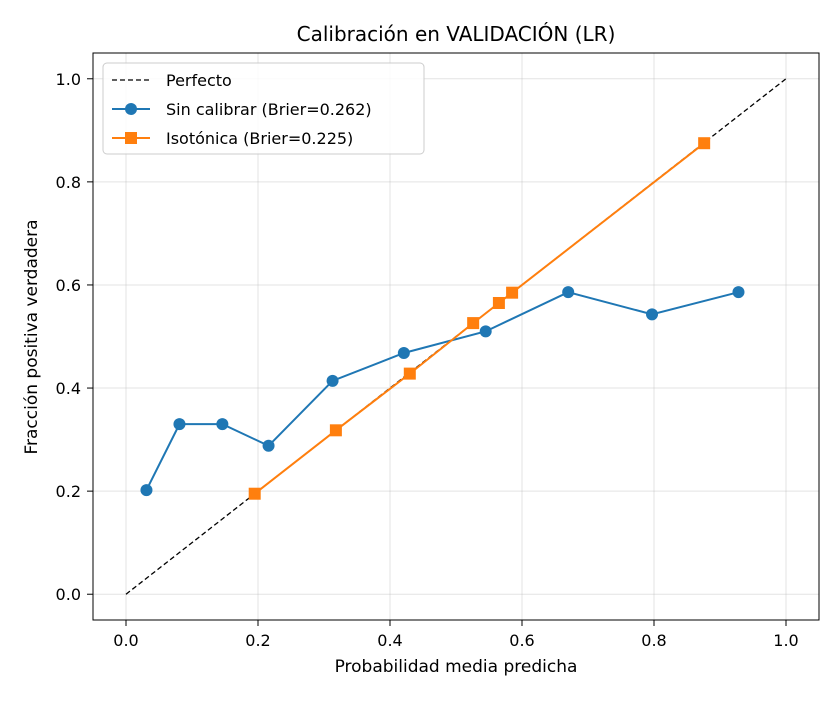 This screenshot has height=704, width=840. Describe the element at coordinates (68, 491) in the screenshot. I see `y-tick-label: 0.2` at that location.